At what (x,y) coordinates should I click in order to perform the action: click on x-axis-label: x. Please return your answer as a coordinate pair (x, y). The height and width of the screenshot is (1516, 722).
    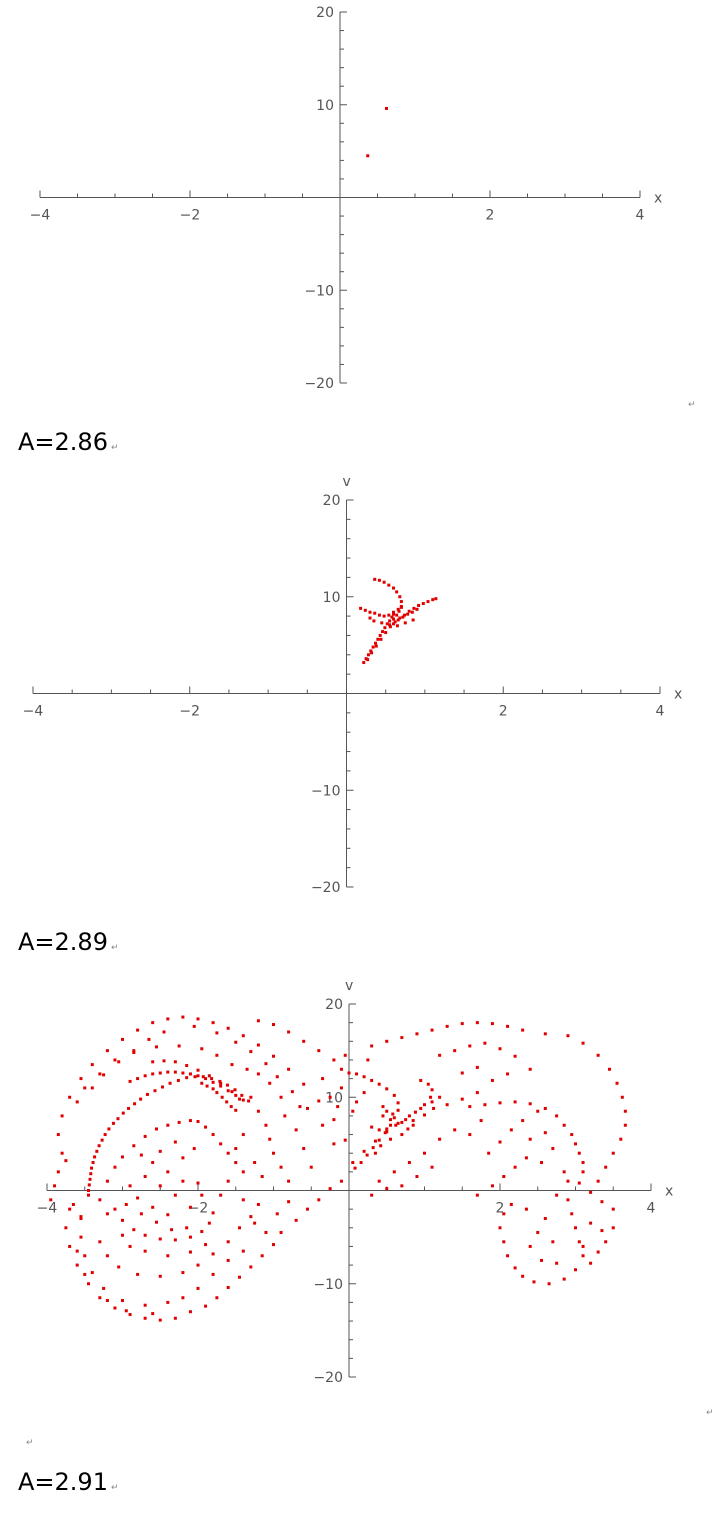
    Looking at the image, I should click on (678, 695).